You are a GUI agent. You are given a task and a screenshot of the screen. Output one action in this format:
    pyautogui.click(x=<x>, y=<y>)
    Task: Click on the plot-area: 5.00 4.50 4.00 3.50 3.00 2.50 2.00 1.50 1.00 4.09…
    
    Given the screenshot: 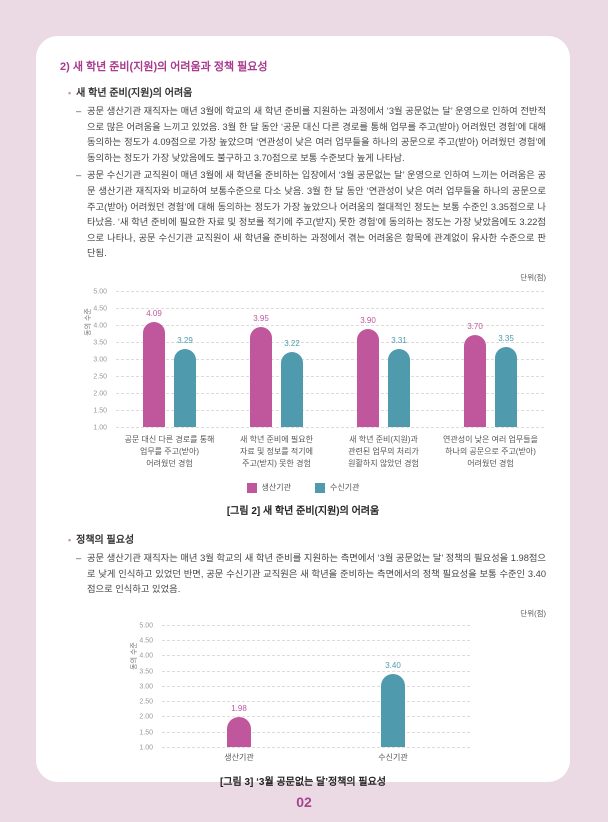 What is the action you would take?
    pyautogui.click(x=318, y=360)
    